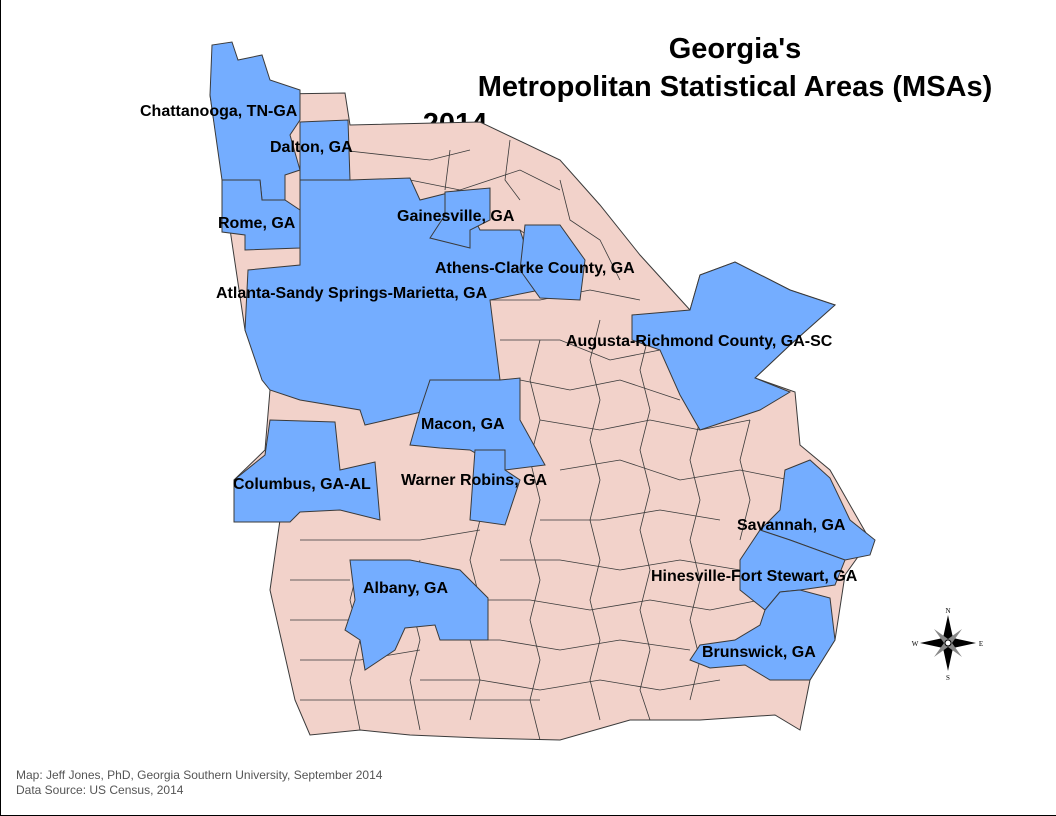 This screenshot has height=816, width=1056. I want to click on msa-region-warner-robins, so click(495, 487).